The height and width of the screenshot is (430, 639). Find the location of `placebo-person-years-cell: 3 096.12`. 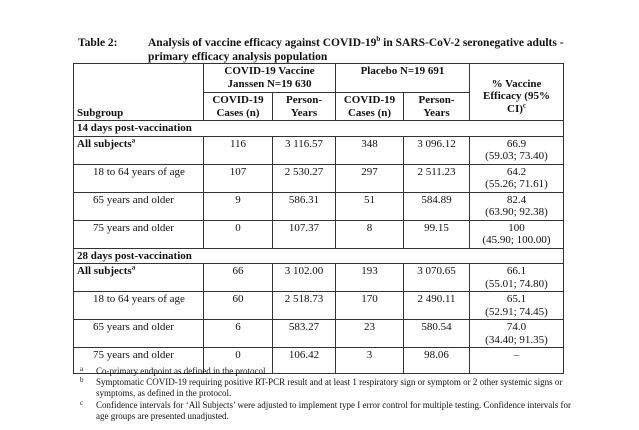

placebo-person-years-cell: 3 096.12 is located at coordinates (436, 150).